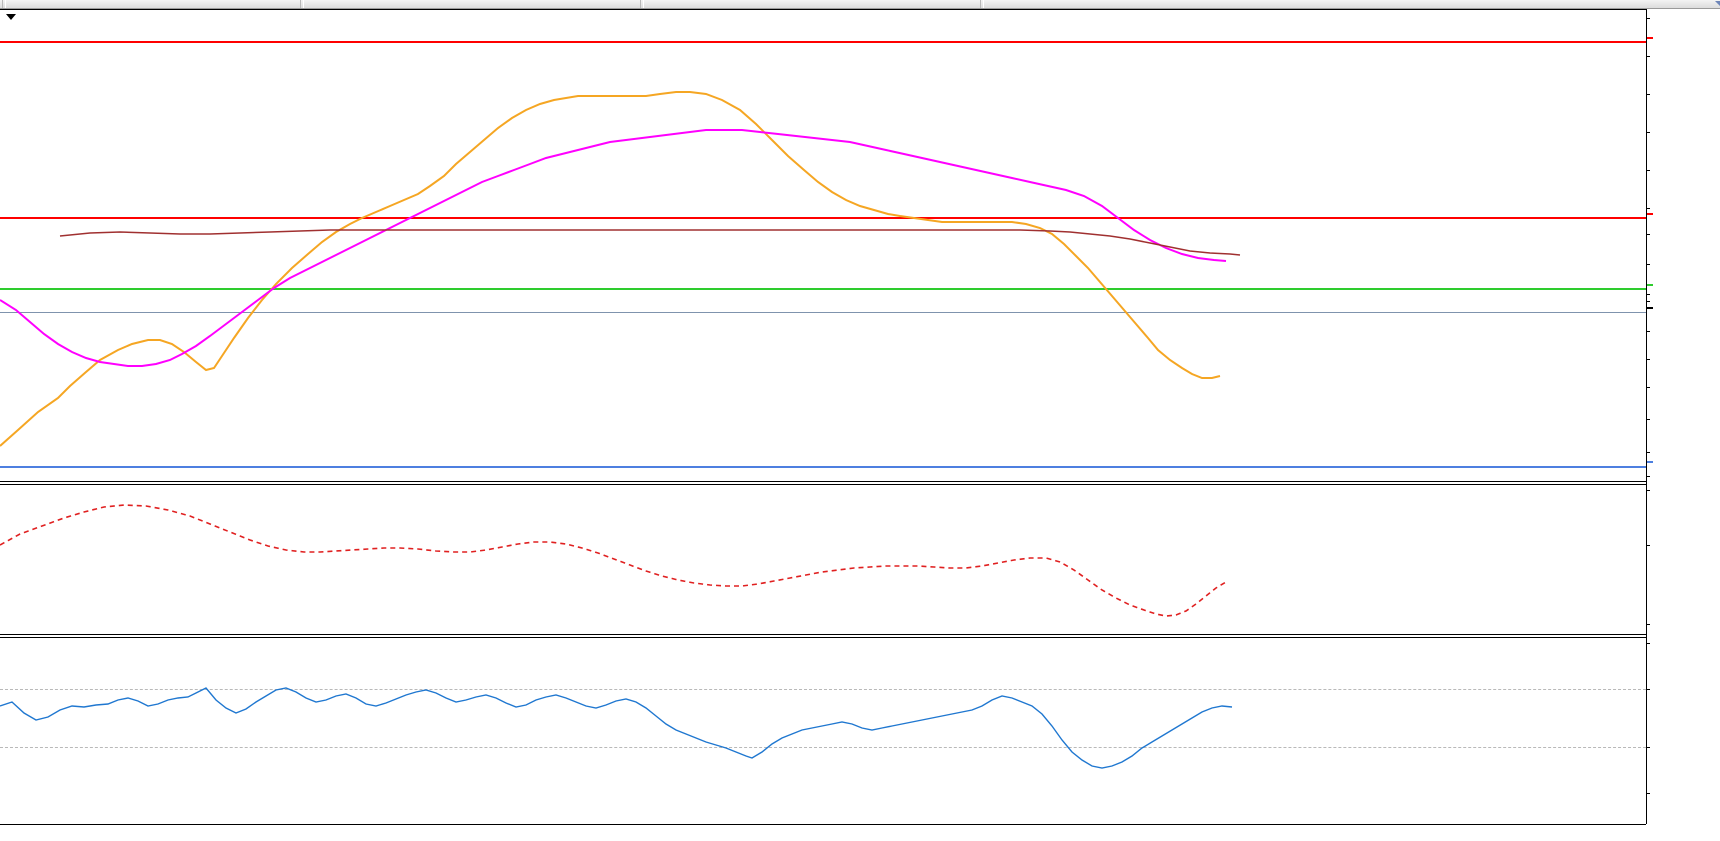  What do you see at coordinates (1717, 3) in the screenshot?
I see `chevron-down-icon` at bounding box center [1717, 3].